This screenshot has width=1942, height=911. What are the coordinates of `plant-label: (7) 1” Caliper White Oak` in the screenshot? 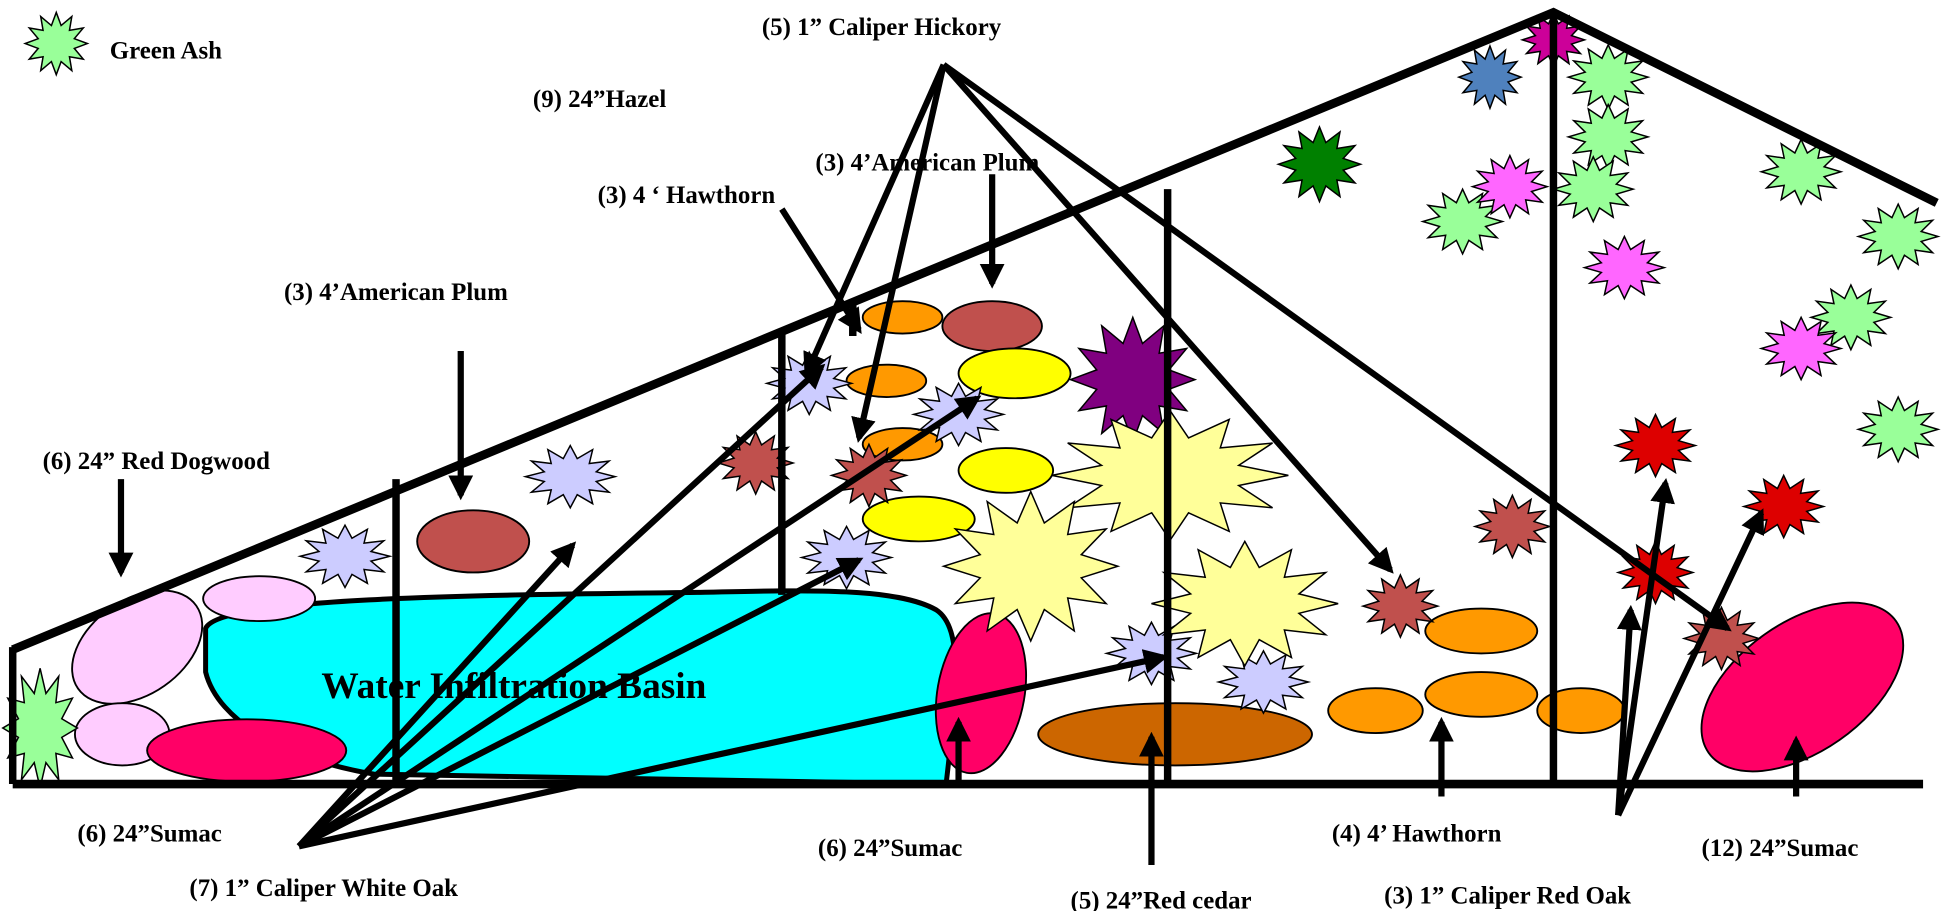 It's located at (323, 888).